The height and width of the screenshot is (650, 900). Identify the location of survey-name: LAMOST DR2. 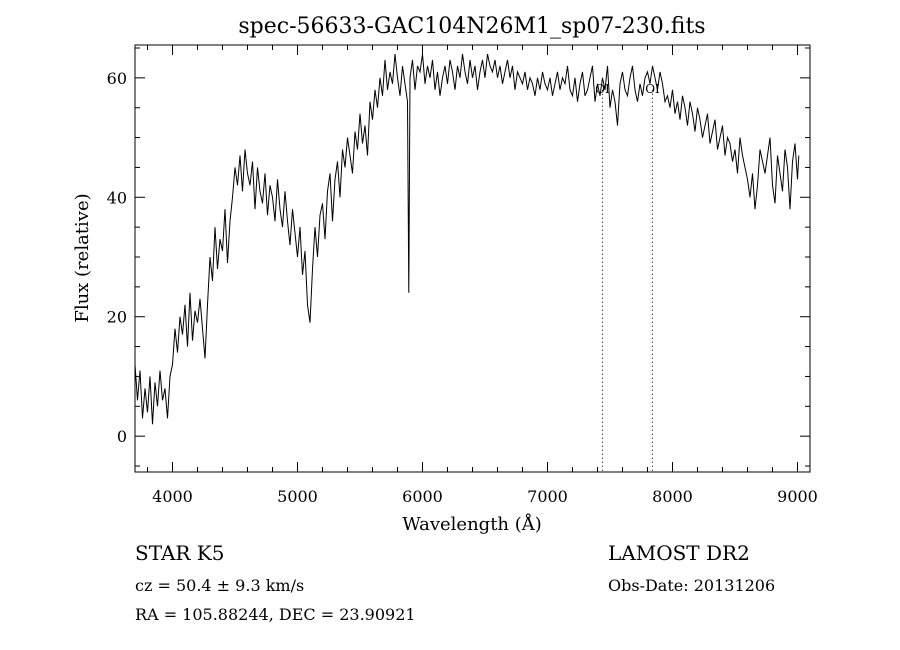
(679, 553).